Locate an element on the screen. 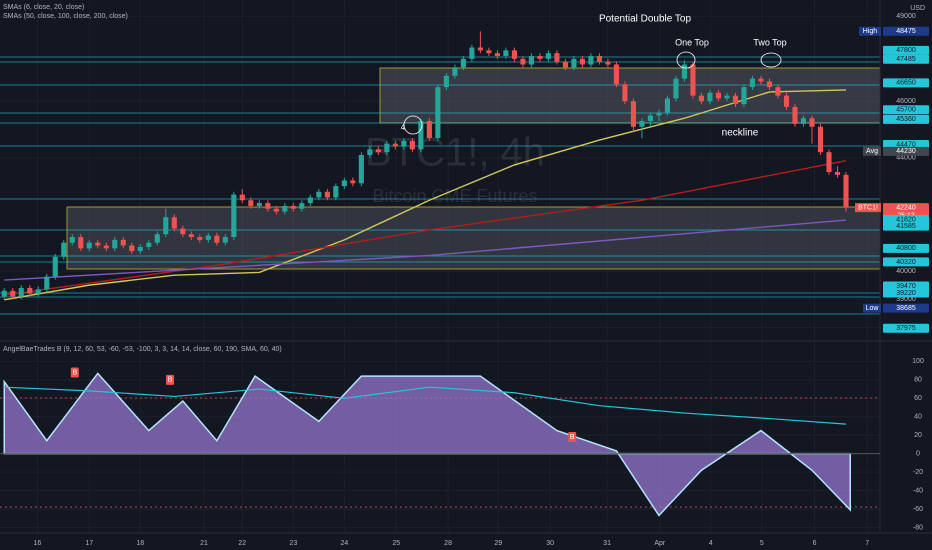  tag-label: High is located at coordinates (870, 31).